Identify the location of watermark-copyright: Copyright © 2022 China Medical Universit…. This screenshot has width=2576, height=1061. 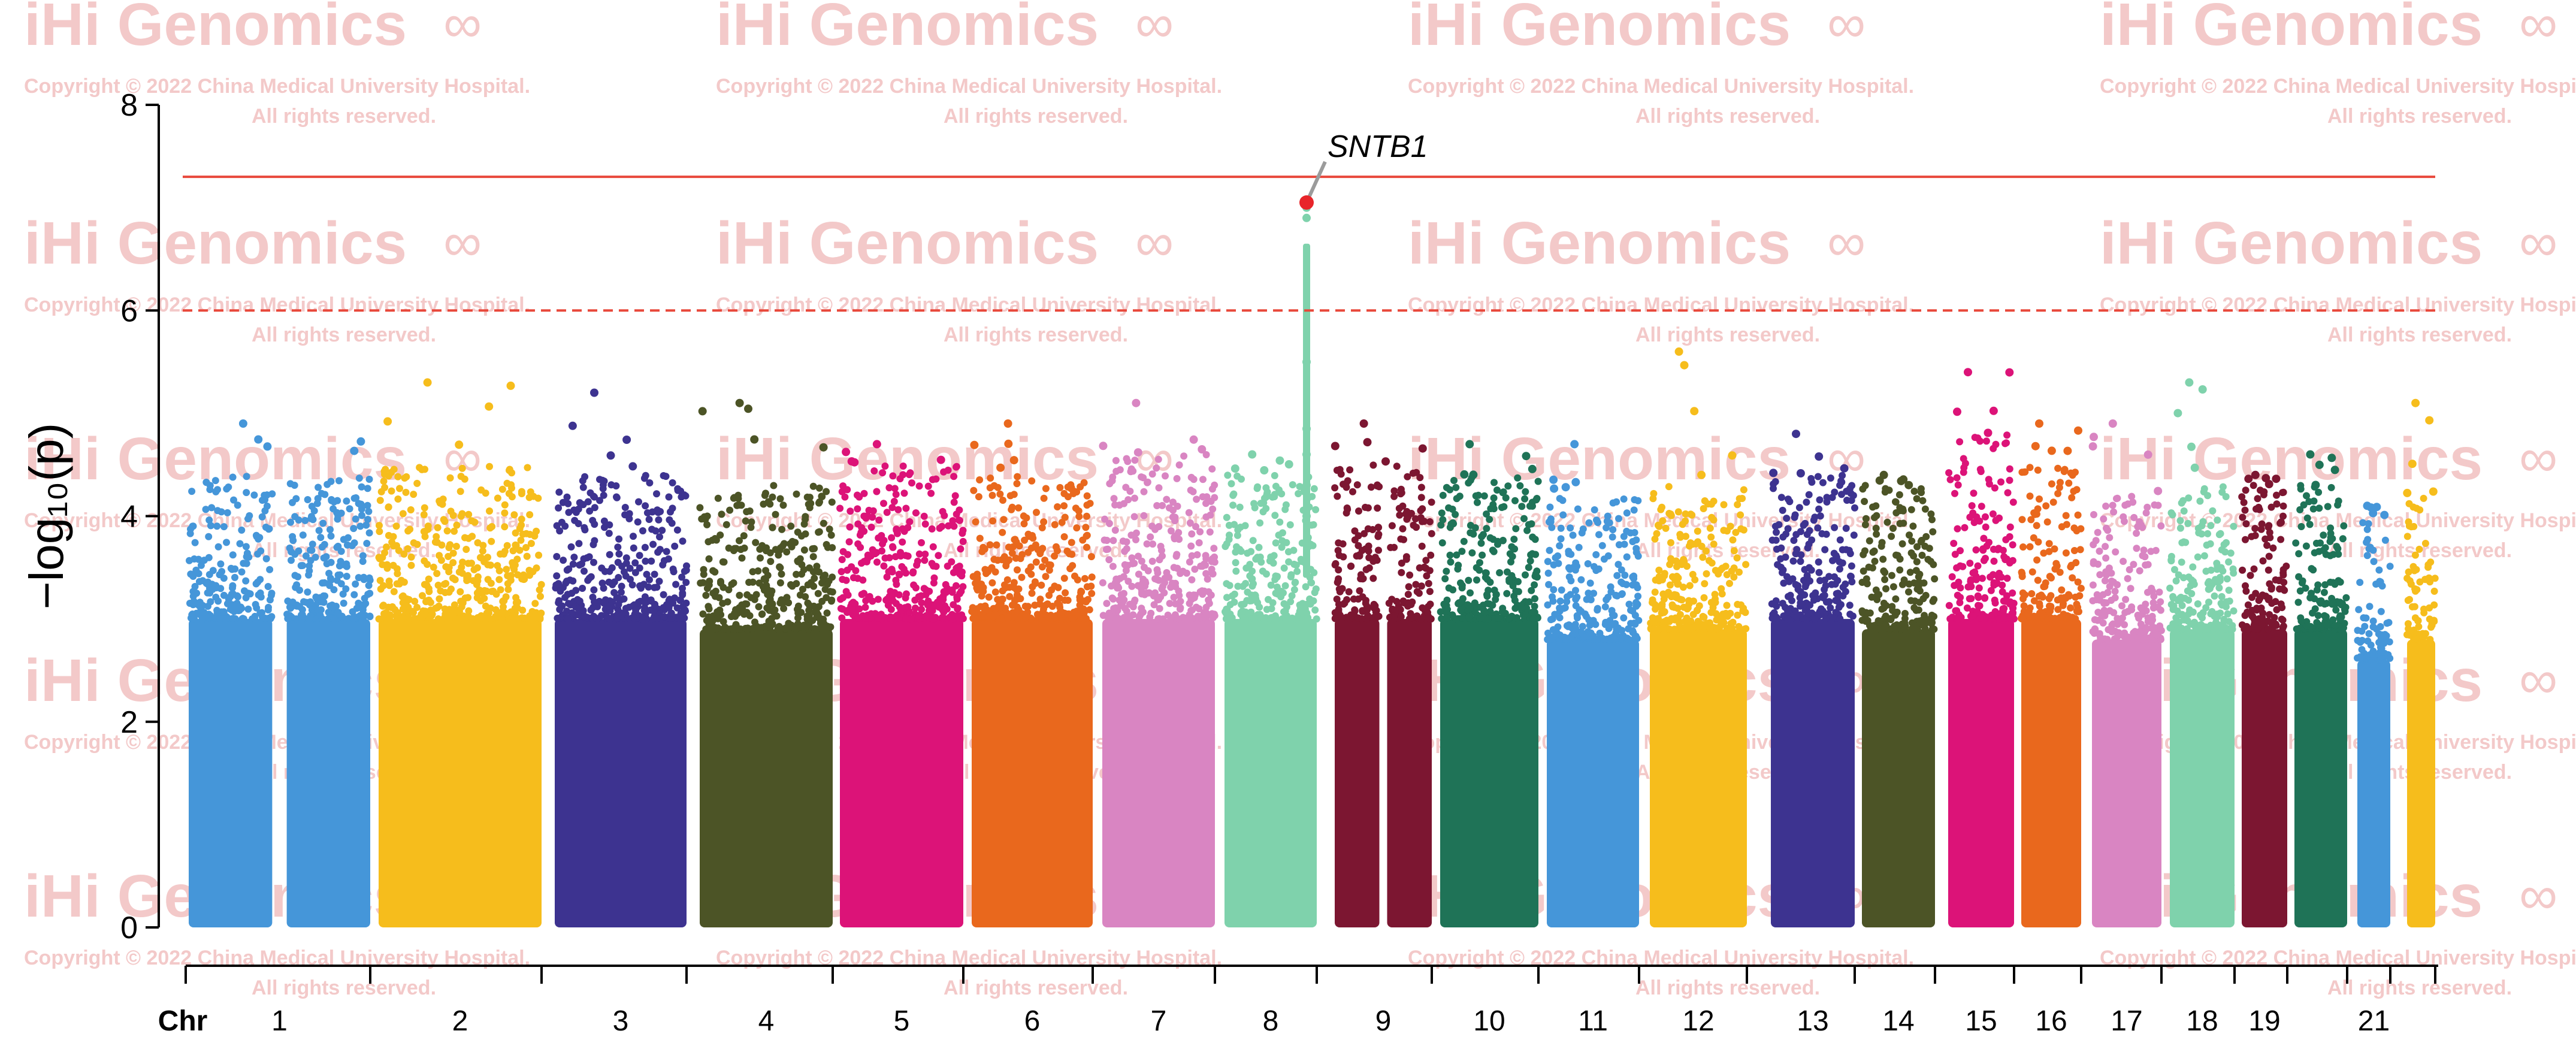
(1661, 86).